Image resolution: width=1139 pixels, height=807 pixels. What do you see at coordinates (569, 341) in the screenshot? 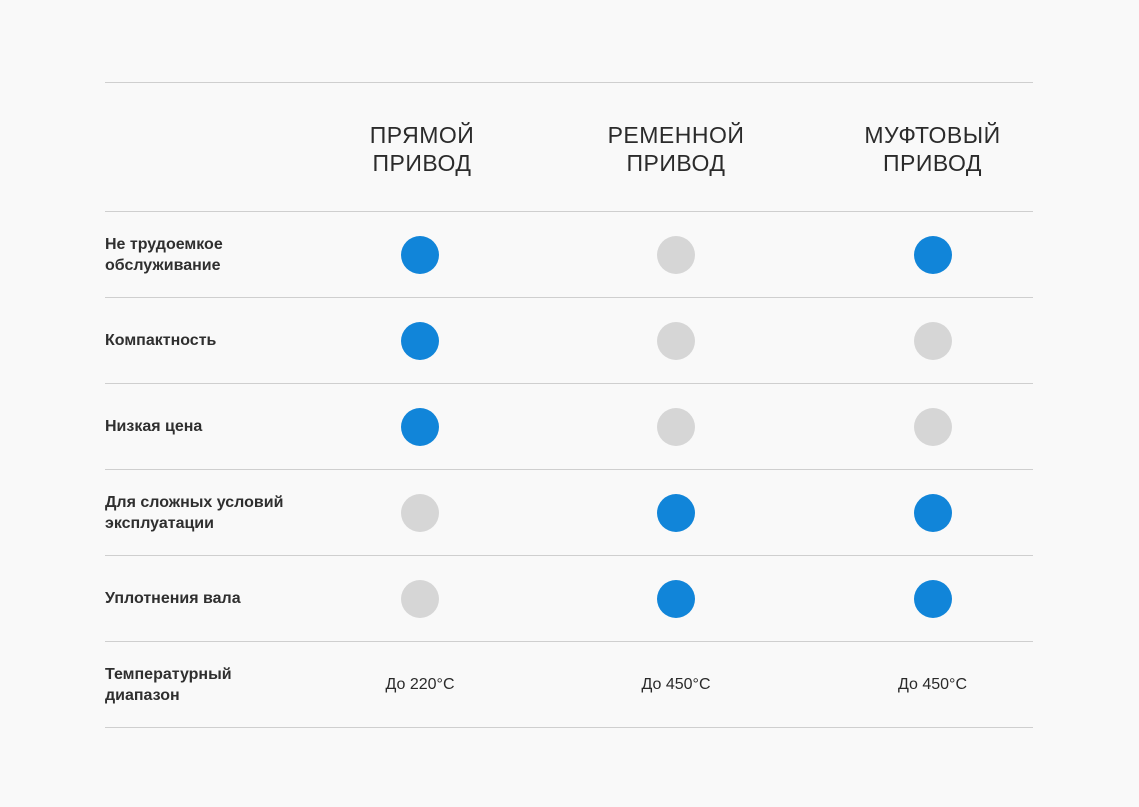
I see `table-row: Компактность` at bounding box center [569, 341].